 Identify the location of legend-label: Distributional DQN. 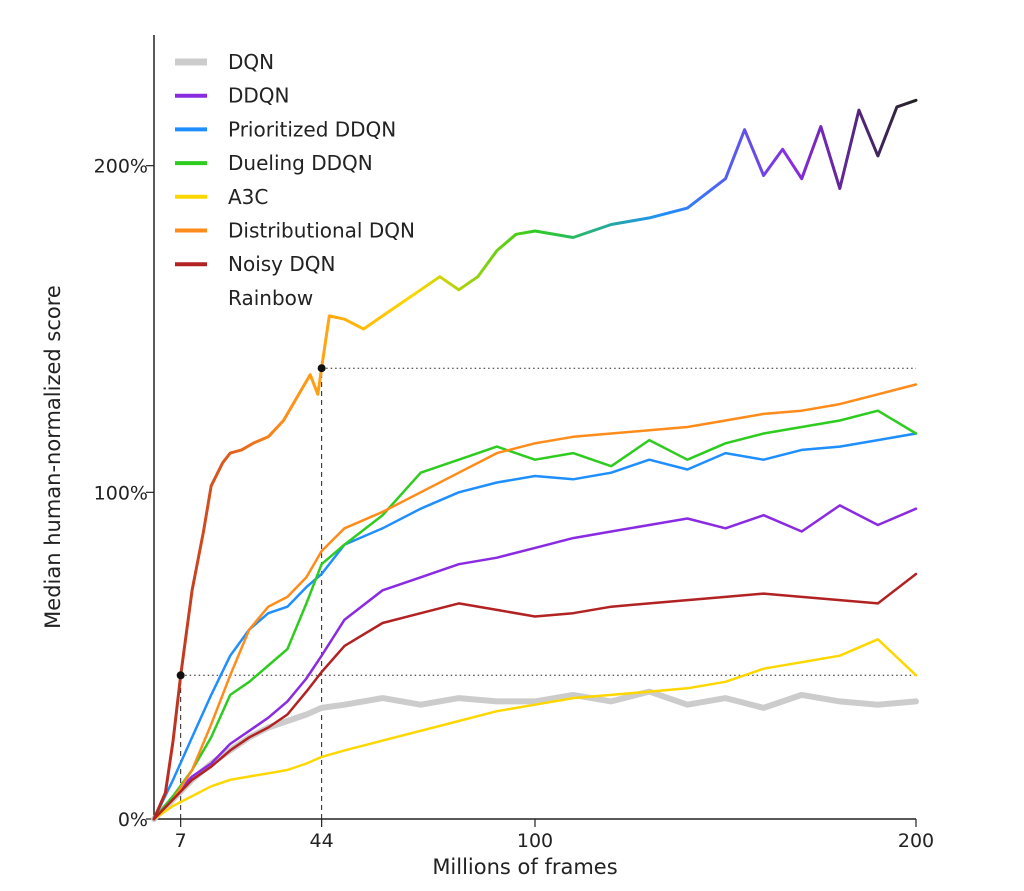
(321, 231).